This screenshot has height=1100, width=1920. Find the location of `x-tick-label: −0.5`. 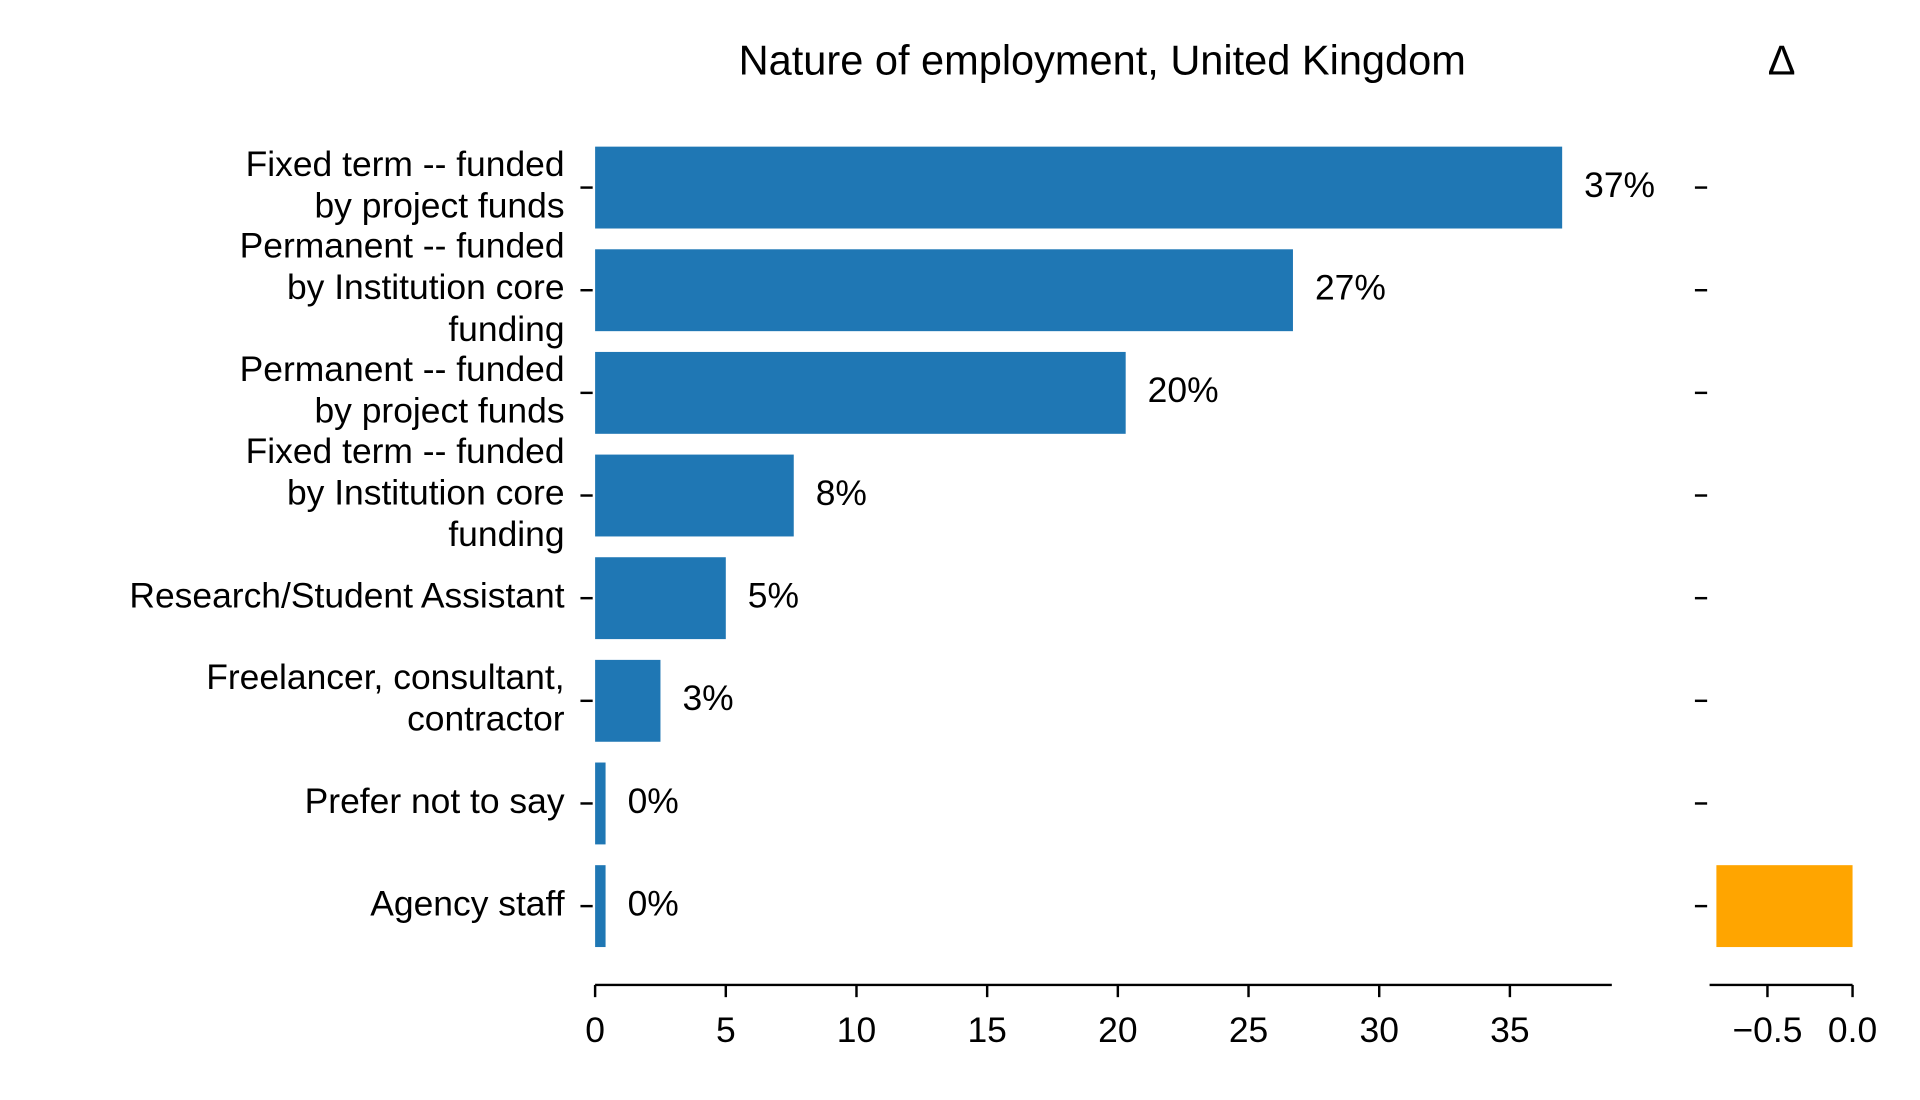

x-tick-label: −0.5 is located at coordinates (1767, 1030).